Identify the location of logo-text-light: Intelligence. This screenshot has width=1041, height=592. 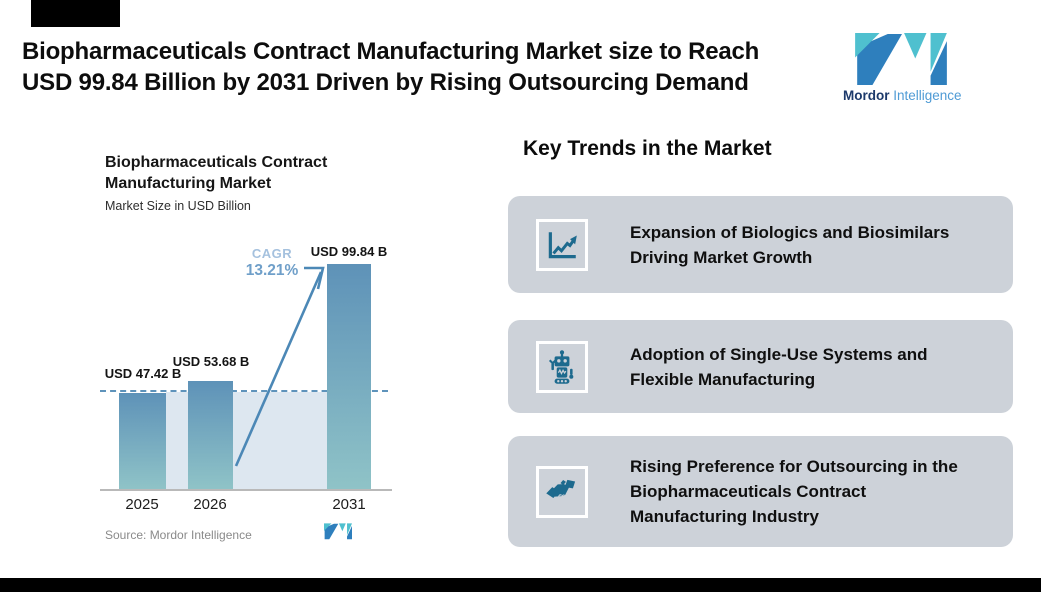
(927, 95).